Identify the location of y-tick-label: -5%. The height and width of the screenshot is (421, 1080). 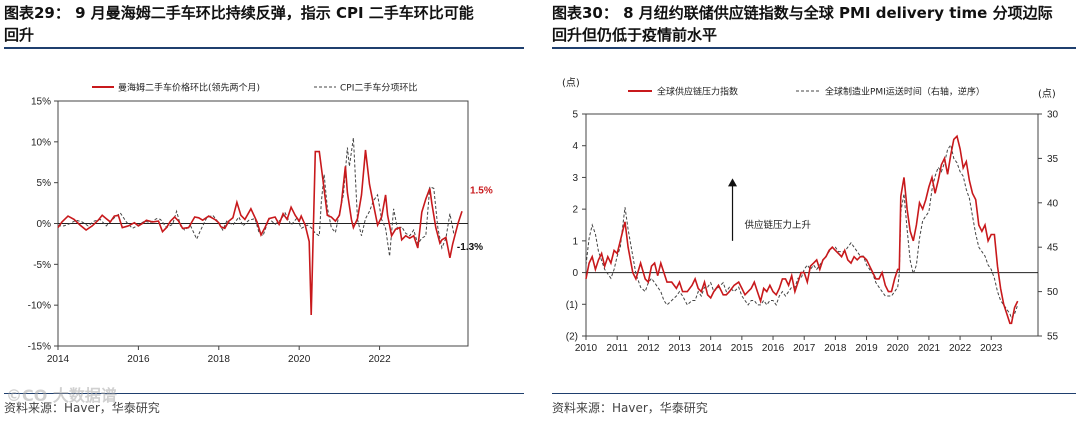
(42, 265).